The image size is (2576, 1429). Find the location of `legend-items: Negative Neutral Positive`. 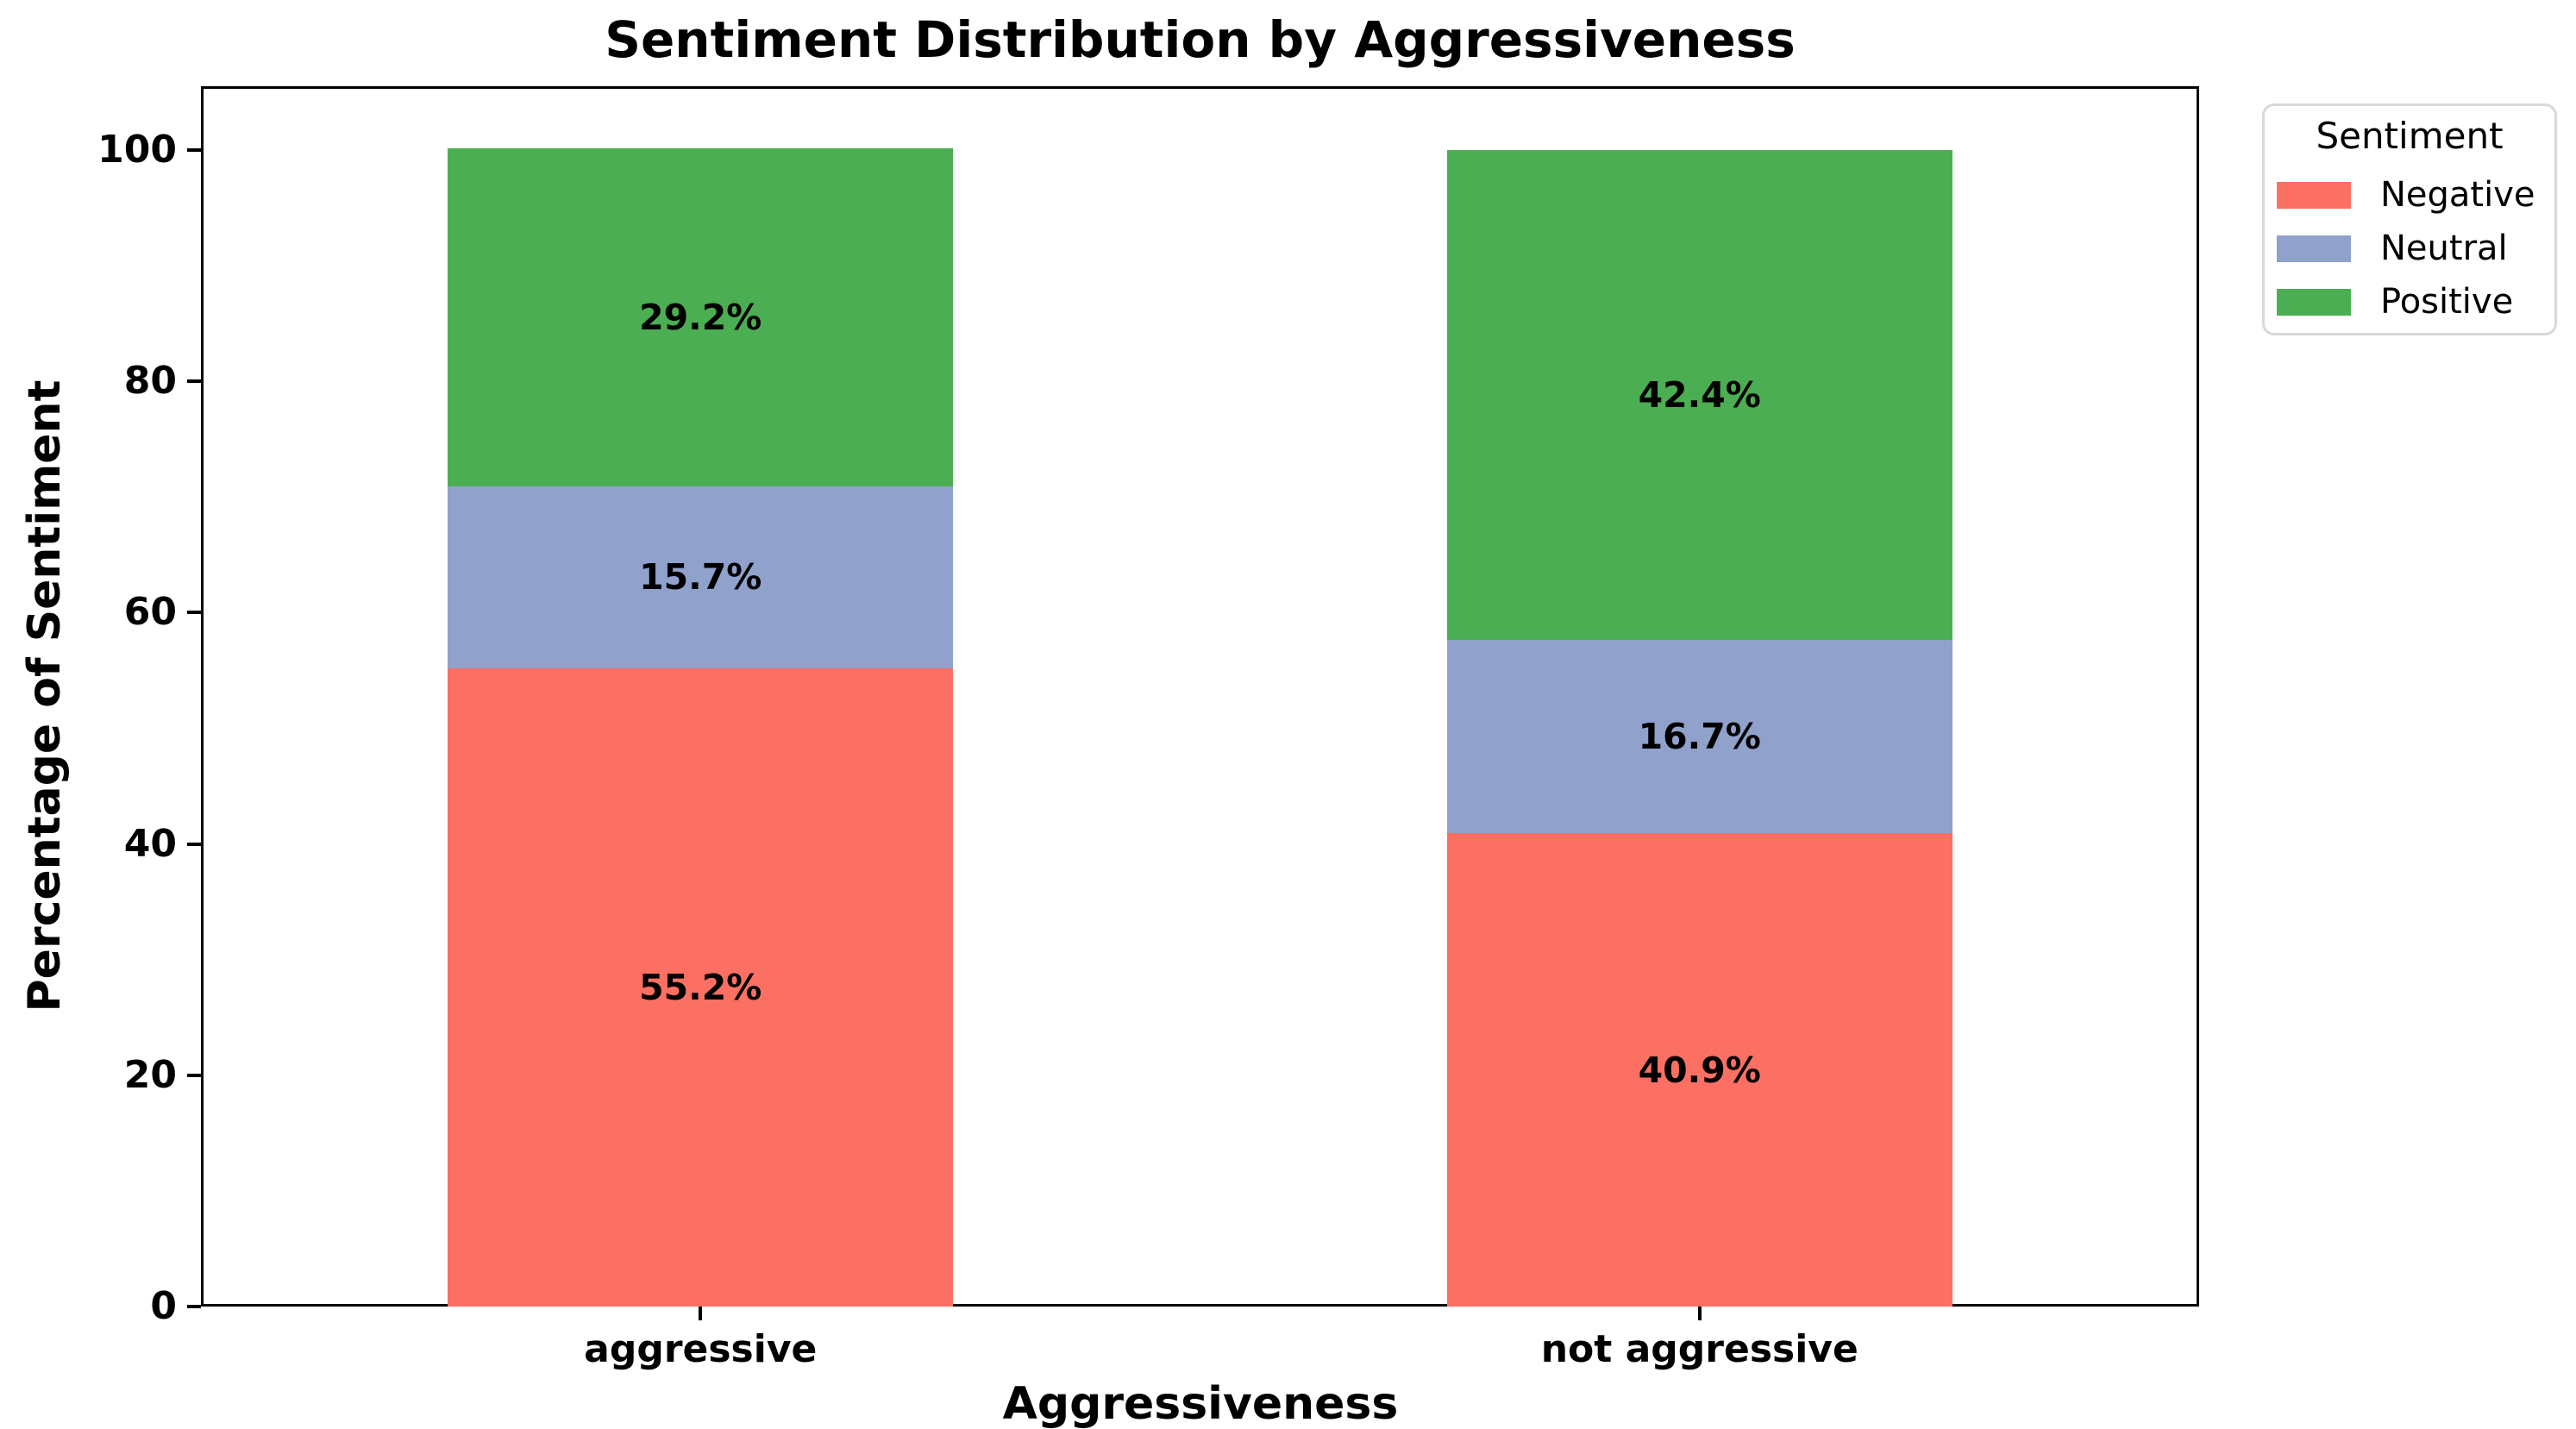

legend-items: Negative Neutral Positive is located at coordinates (2409, 249).